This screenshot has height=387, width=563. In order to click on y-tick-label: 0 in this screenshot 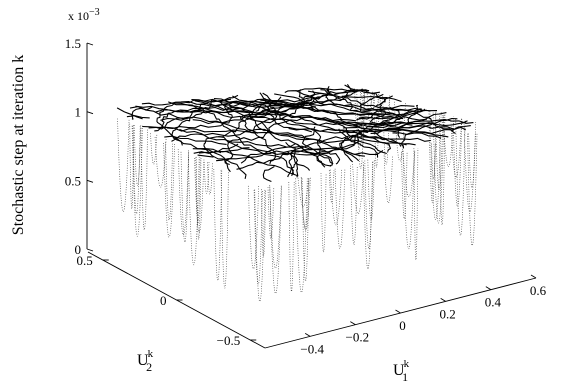, I will do `click(163, 300)`.